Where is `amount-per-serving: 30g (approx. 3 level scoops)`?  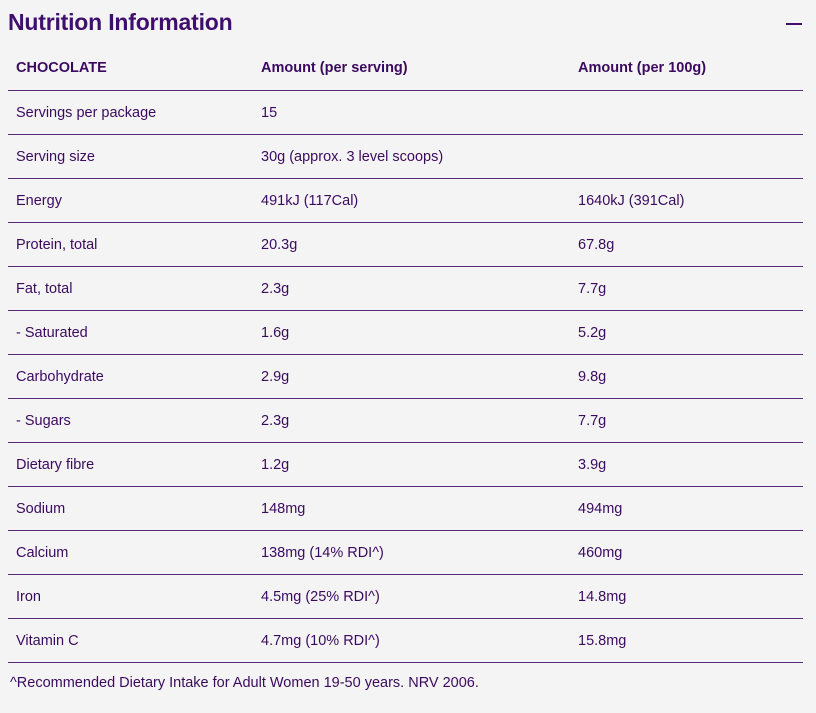
amount-per-serving: 30g (approx. 3 level scoops) is located at coordinates (411, 156).